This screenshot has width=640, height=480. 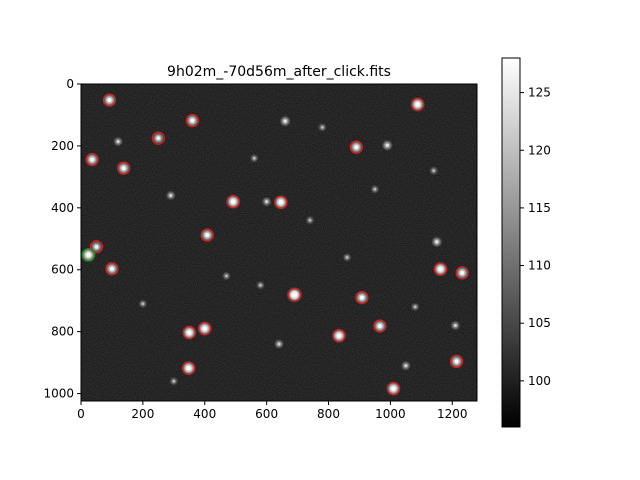 I want to click on y-tick-label: 0, so click(x=70, y=84).